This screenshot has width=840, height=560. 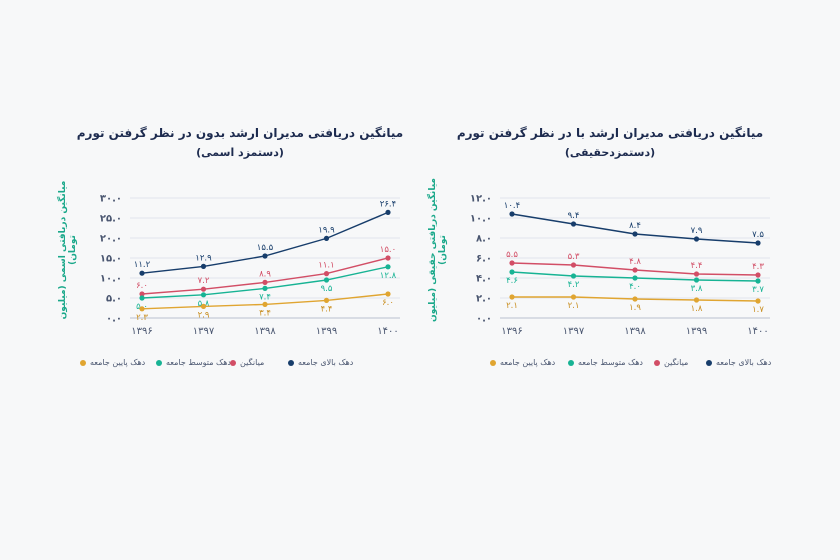 What do you see at coordinates (676, 362) in the screenshot?
I see `legend-label: میانگین` at bounding box center [676, 362].